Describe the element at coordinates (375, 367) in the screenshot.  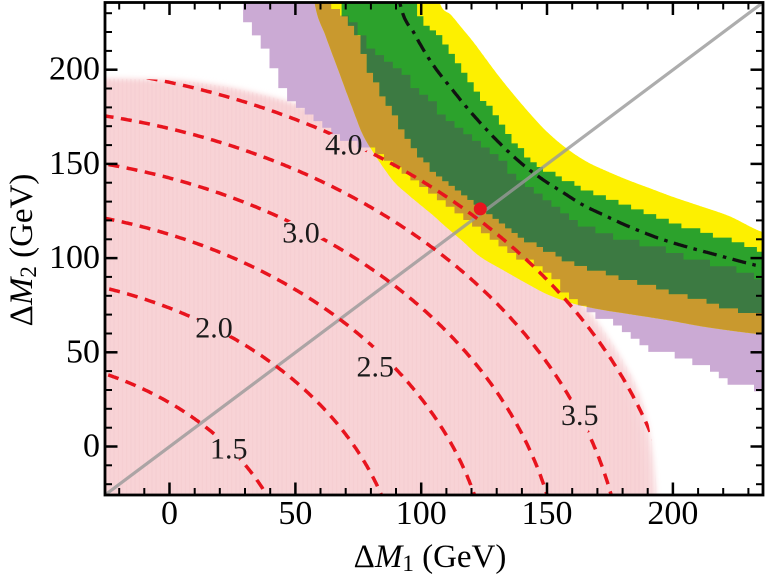
I see `svg-text: 2.5` at that location.